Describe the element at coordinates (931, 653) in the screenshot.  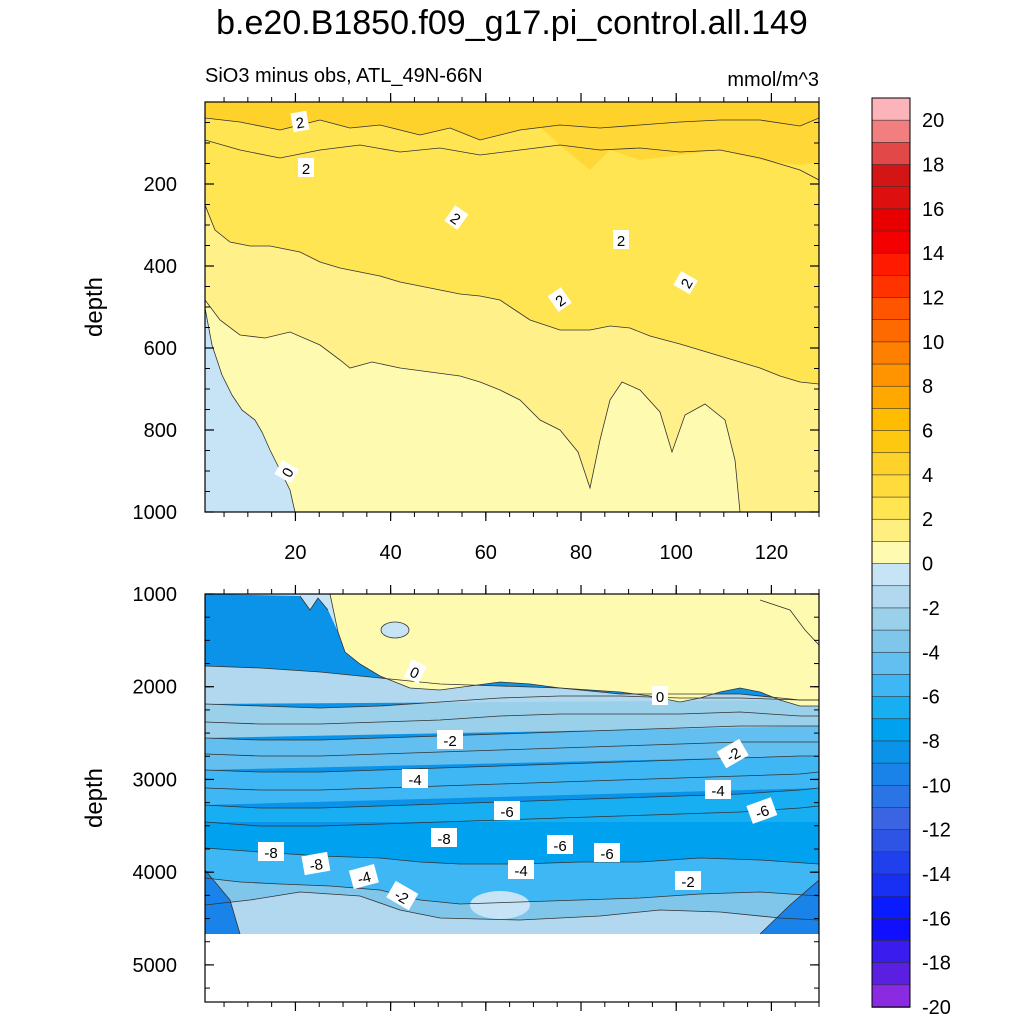
I see `colorbar-label: -4` at that location.